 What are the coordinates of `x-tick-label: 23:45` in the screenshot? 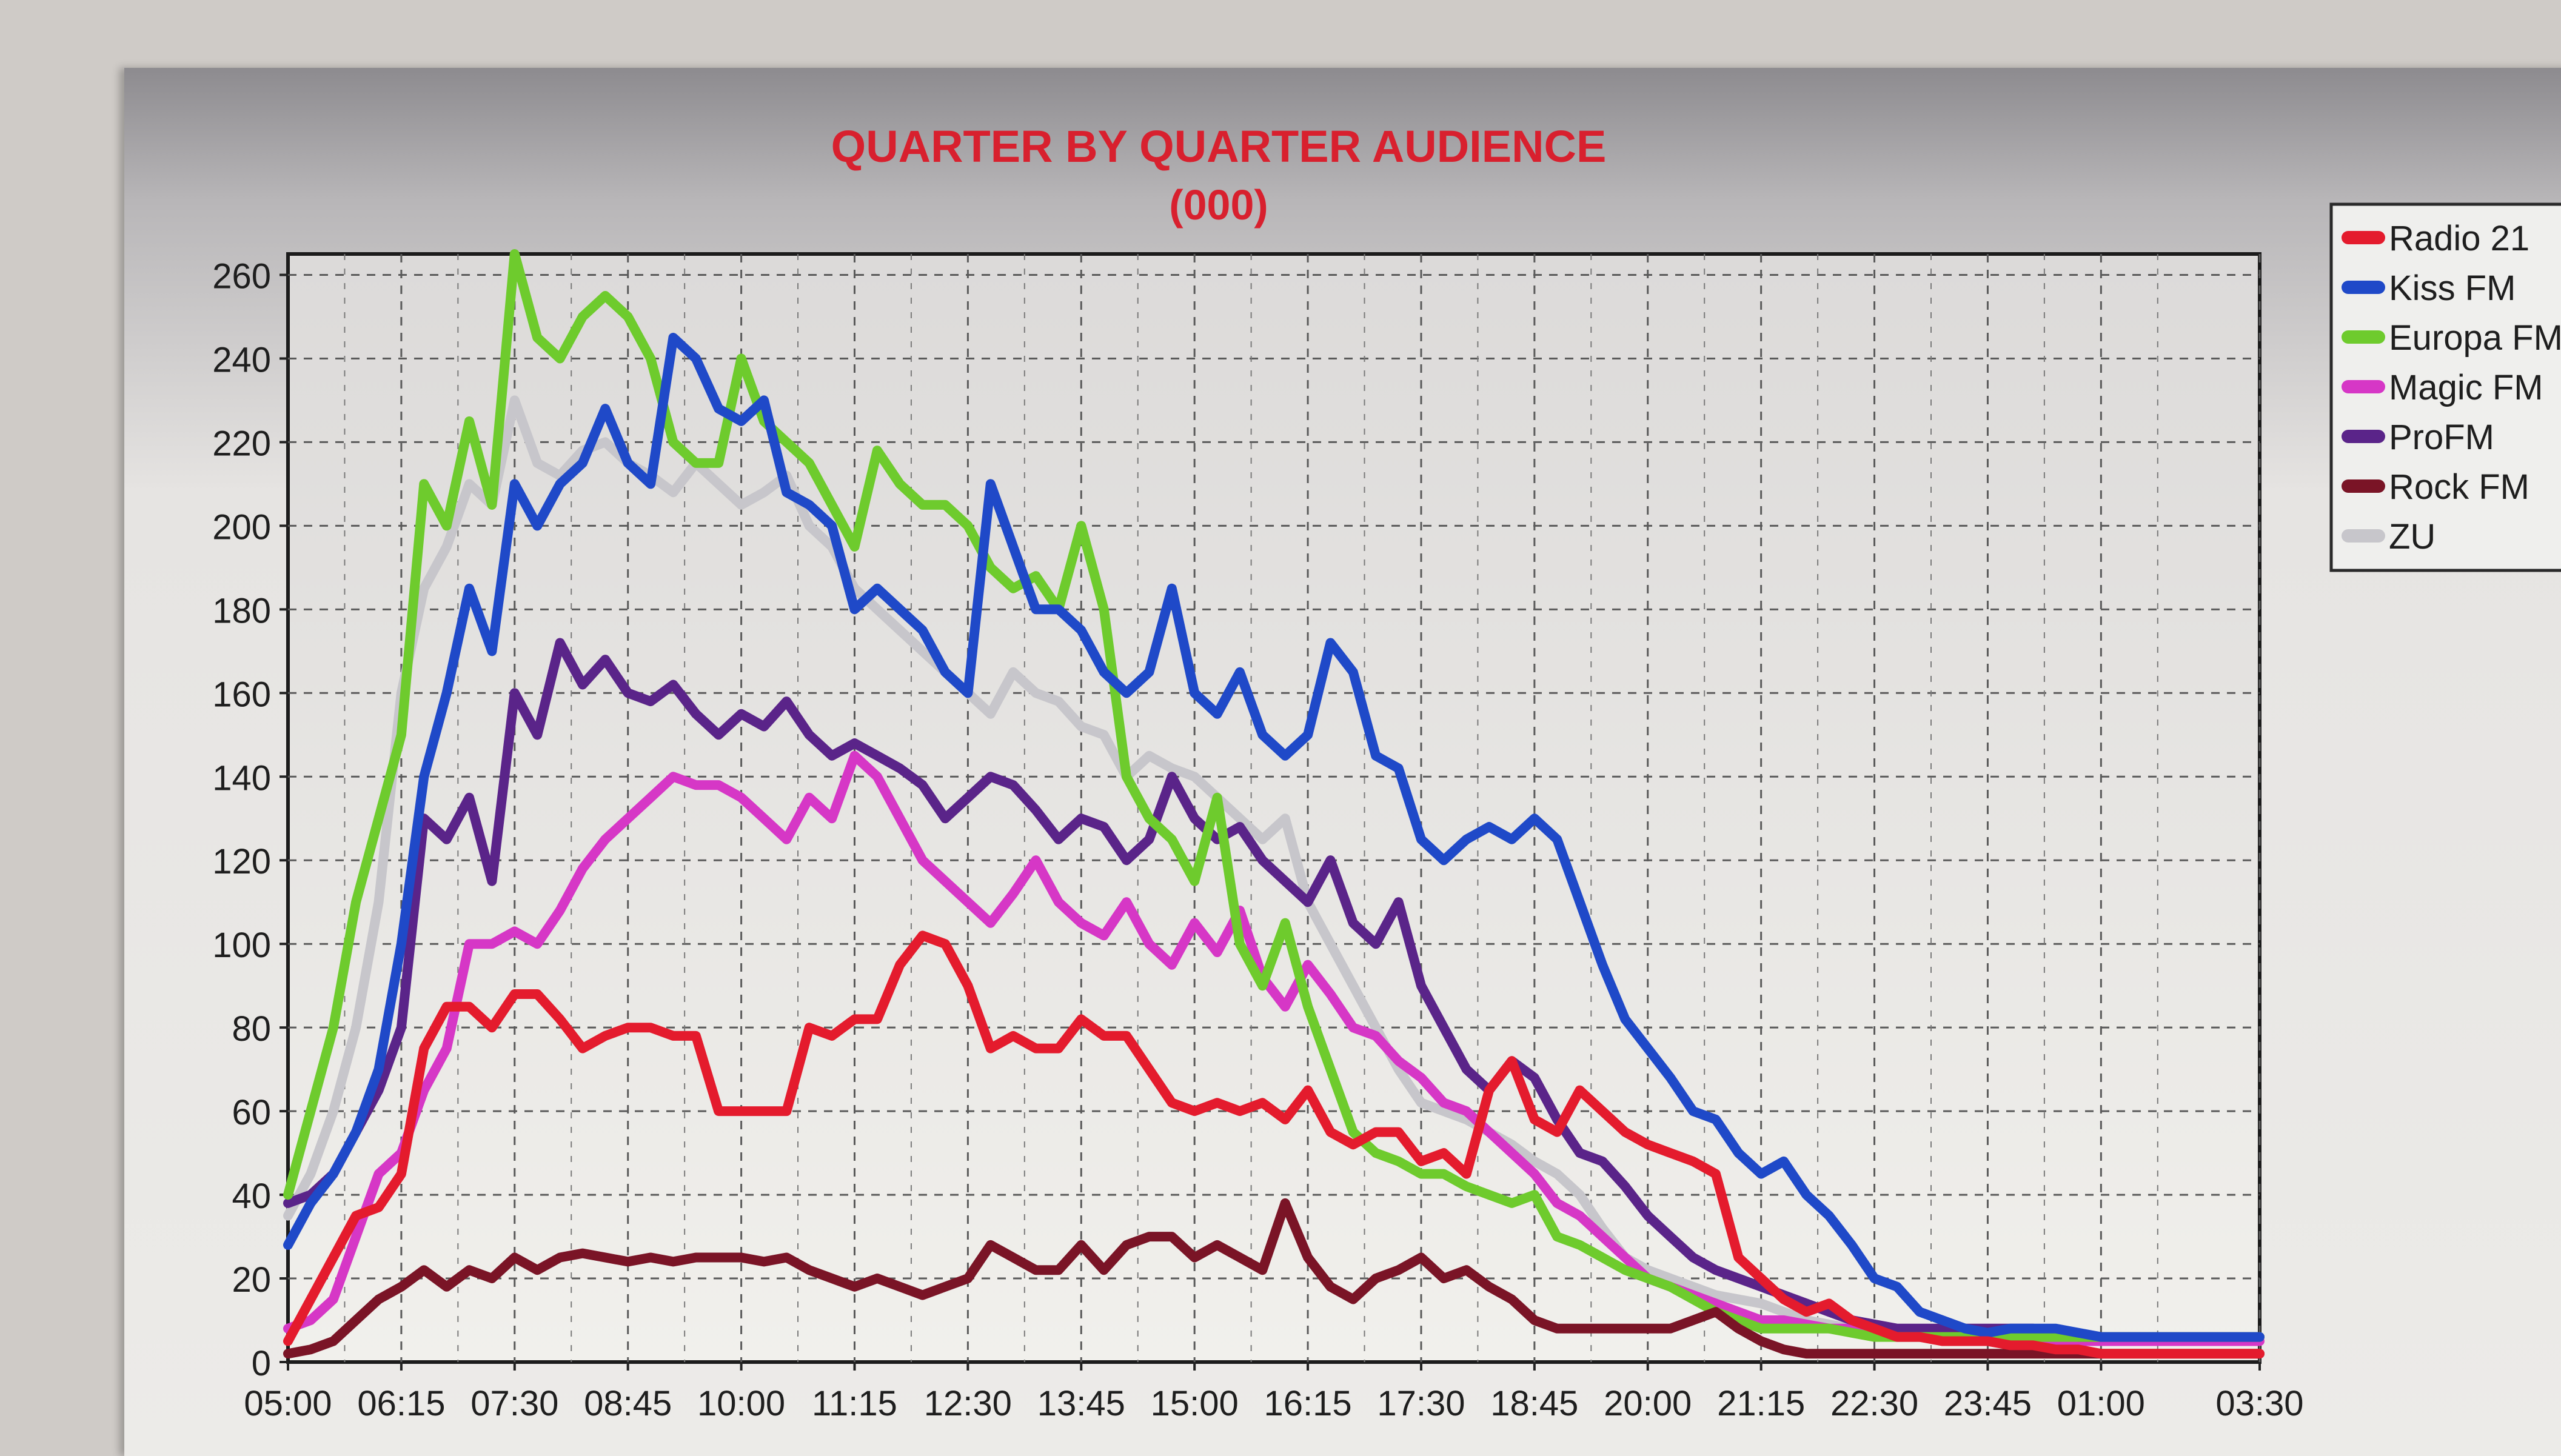 It's located at (1988, 1403).